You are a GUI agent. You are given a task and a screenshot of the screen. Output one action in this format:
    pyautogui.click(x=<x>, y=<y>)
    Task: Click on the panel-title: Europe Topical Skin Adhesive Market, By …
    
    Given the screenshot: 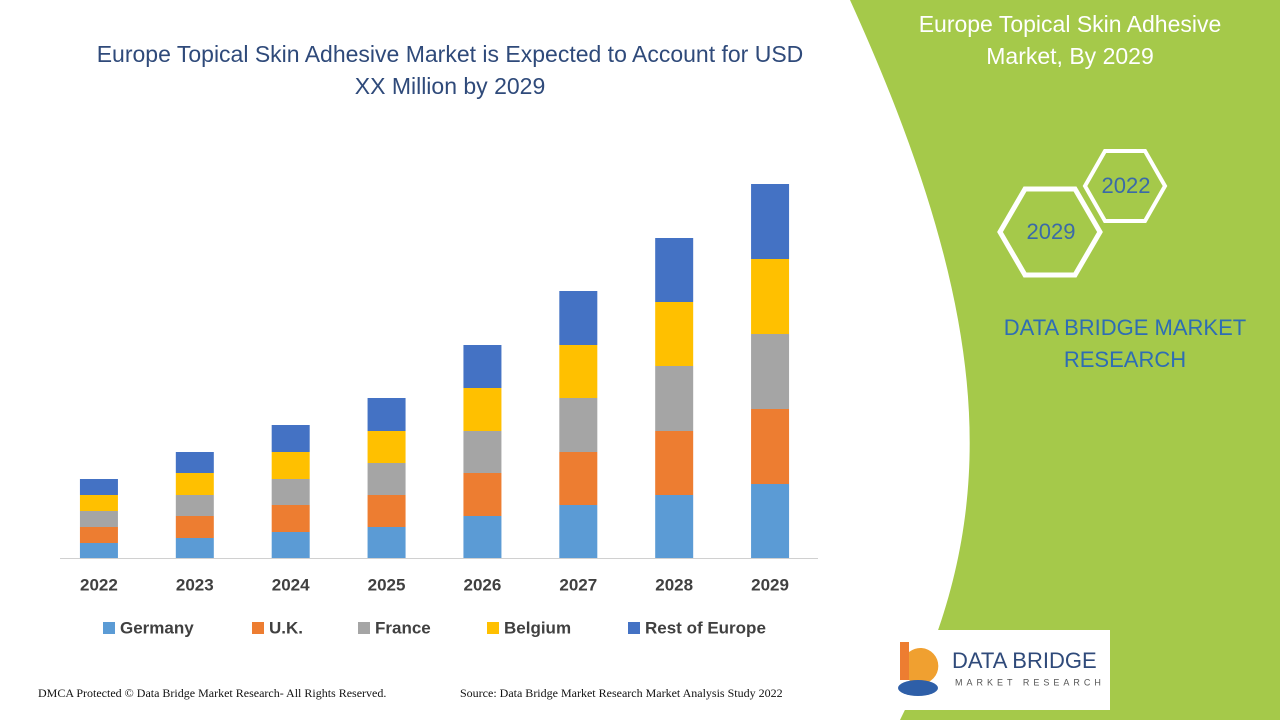 What is the action you would take?
    pyautogui.click(x=1070, y=40)
    